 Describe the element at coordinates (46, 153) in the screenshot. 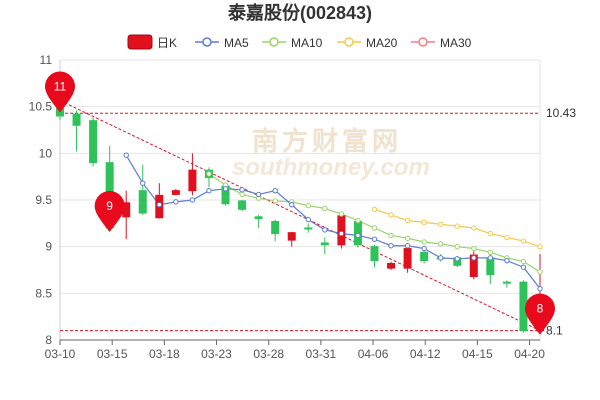

I see `y-tick-label: 10` at that location.